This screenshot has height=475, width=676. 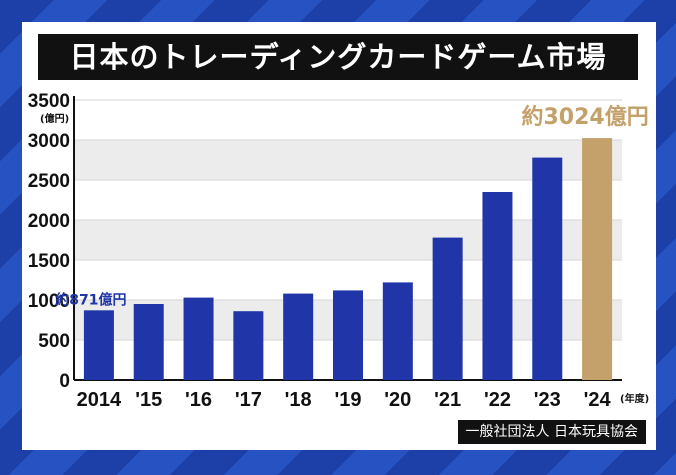 I want to click on x-tick-label: '16, so click(x=198, y=400).